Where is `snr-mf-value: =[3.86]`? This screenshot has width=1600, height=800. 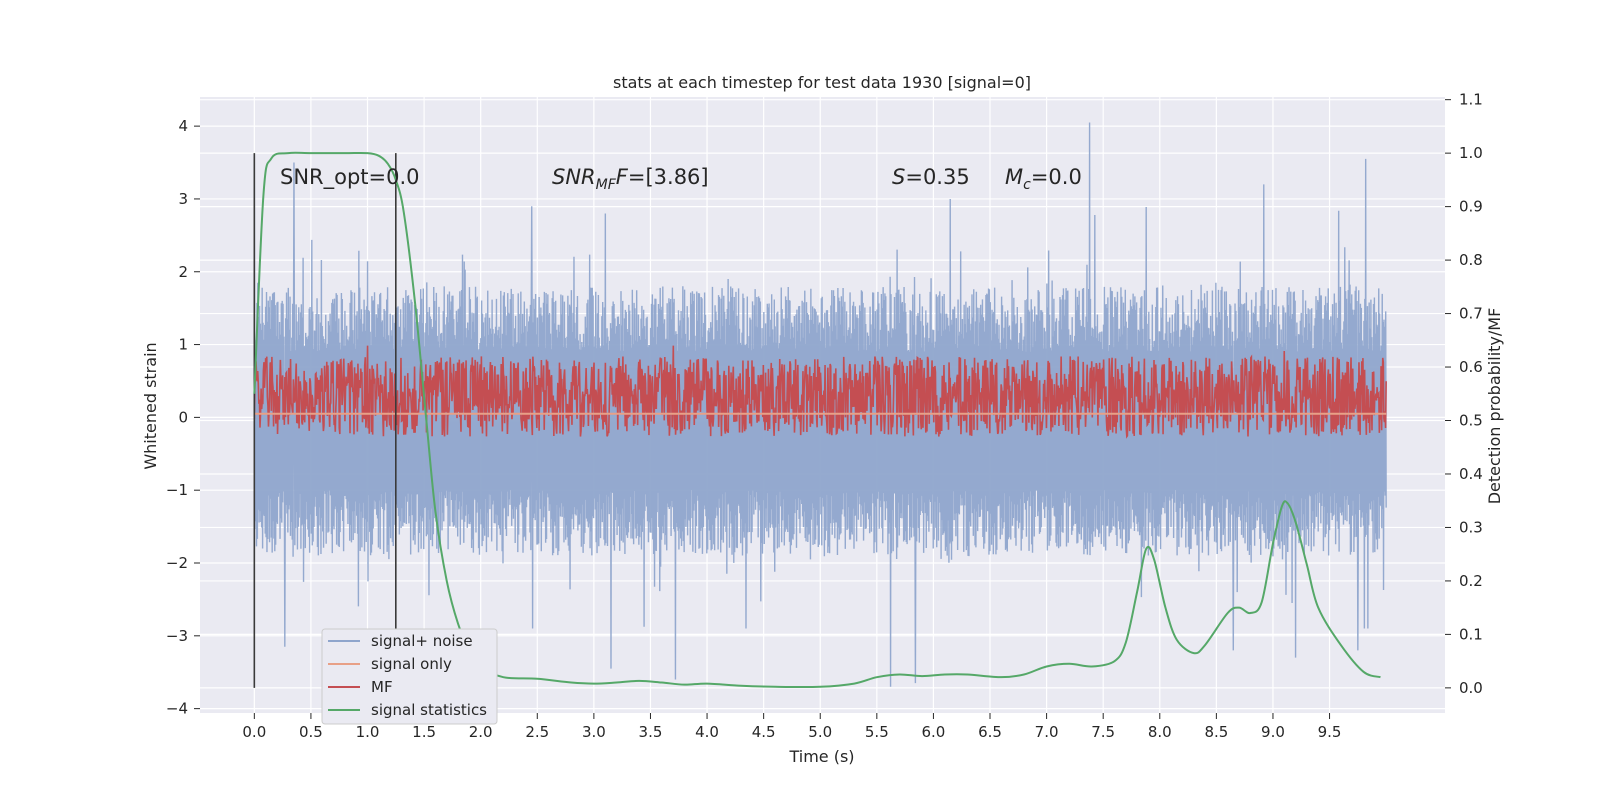
snr-mf-value: =[3.86] is located at coordinates (668, 177).